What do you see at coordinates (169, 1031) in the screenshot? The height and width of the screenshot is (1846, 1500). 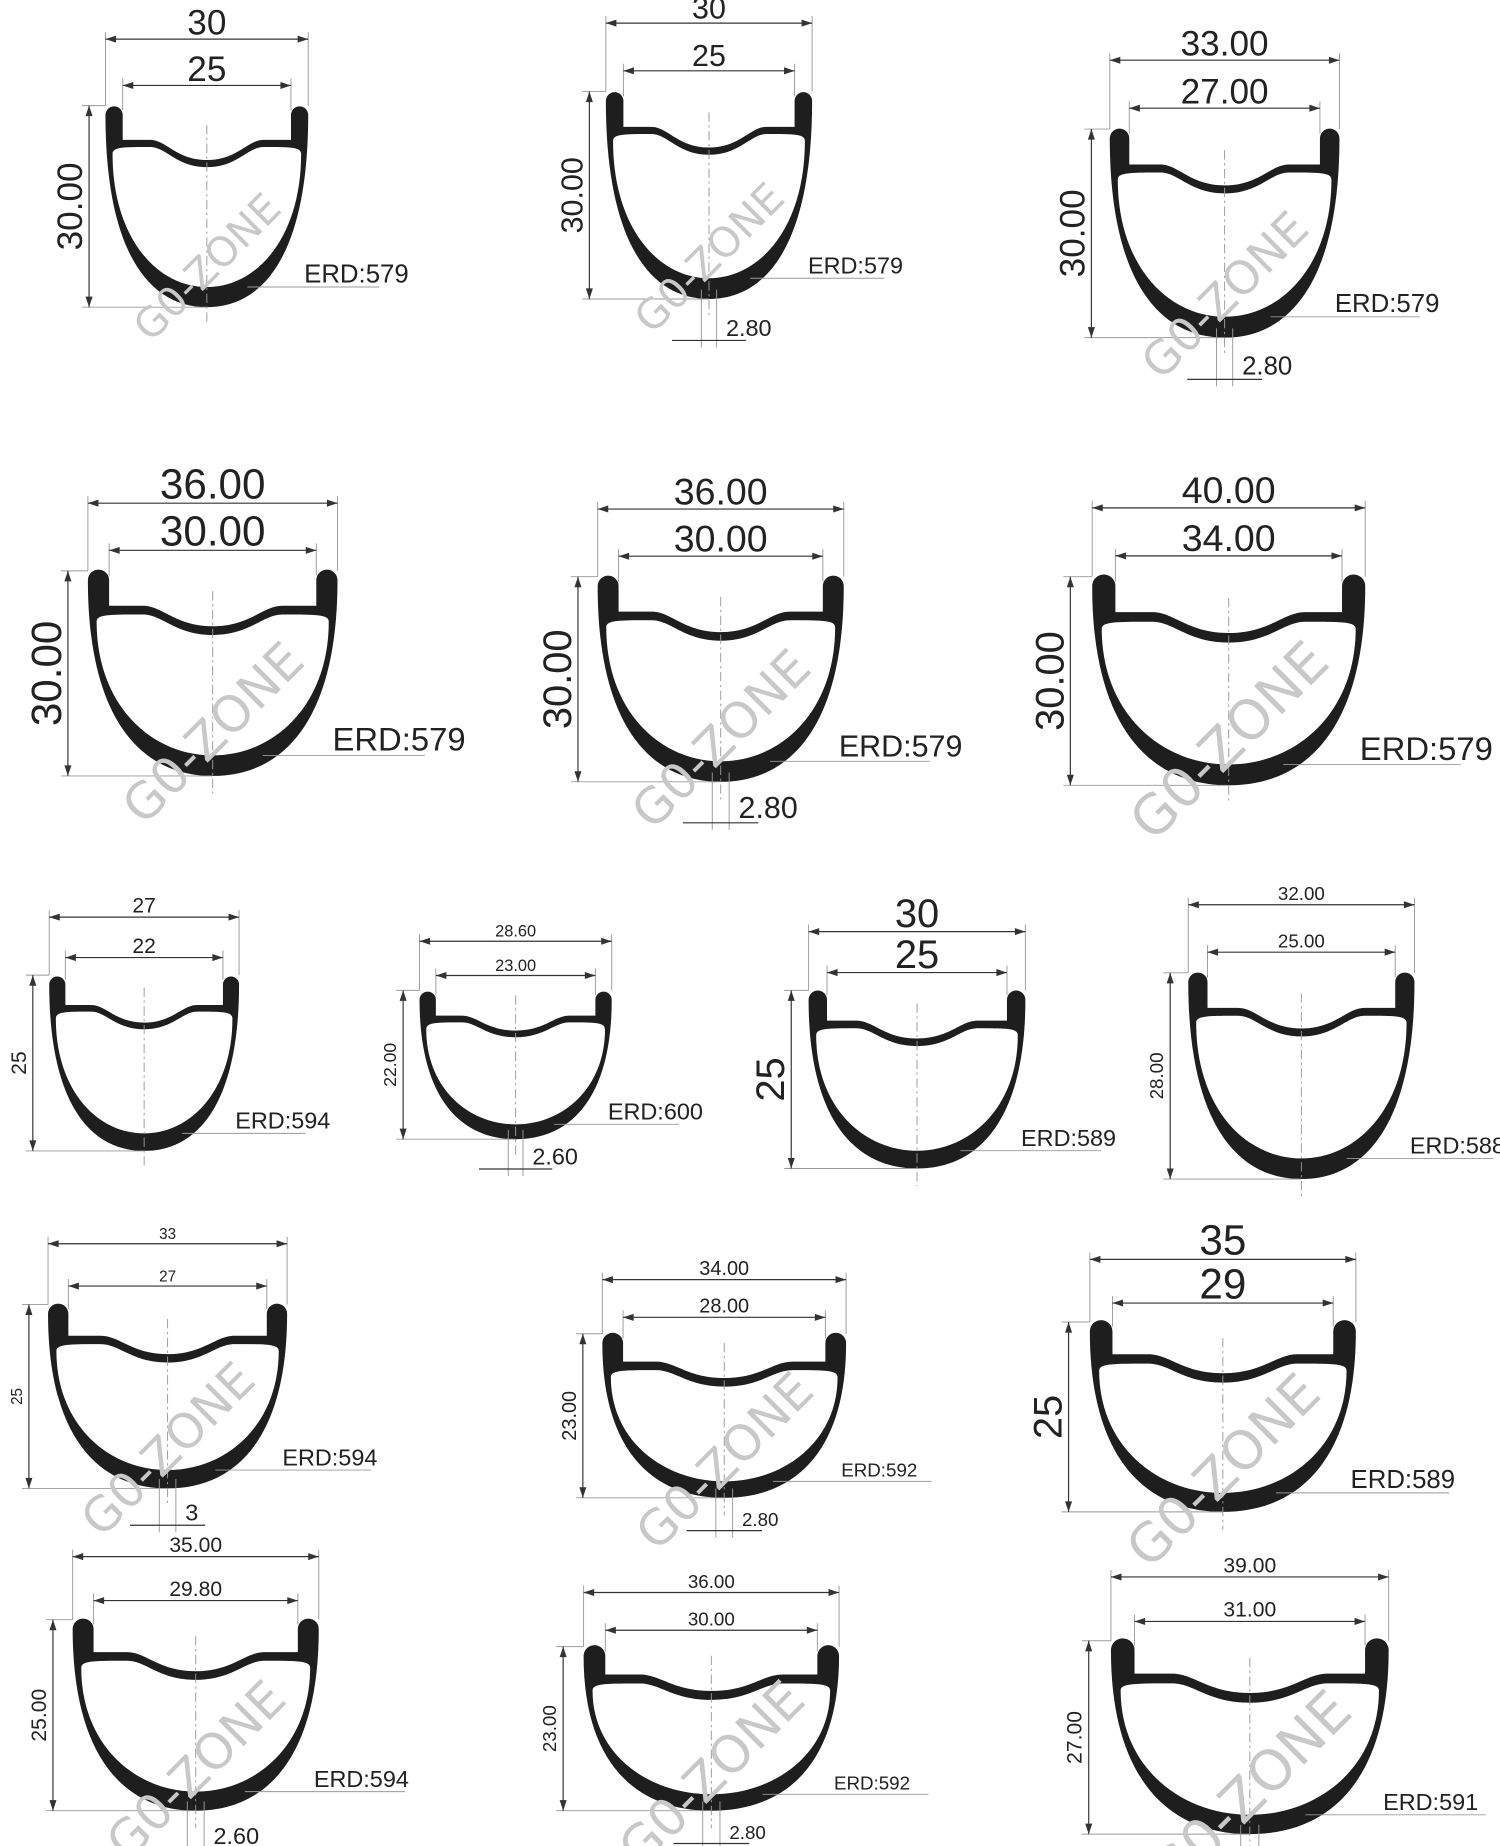 I see `rim-profile: 27 22 25 ERD:594` at bounding box center [169, 1031].